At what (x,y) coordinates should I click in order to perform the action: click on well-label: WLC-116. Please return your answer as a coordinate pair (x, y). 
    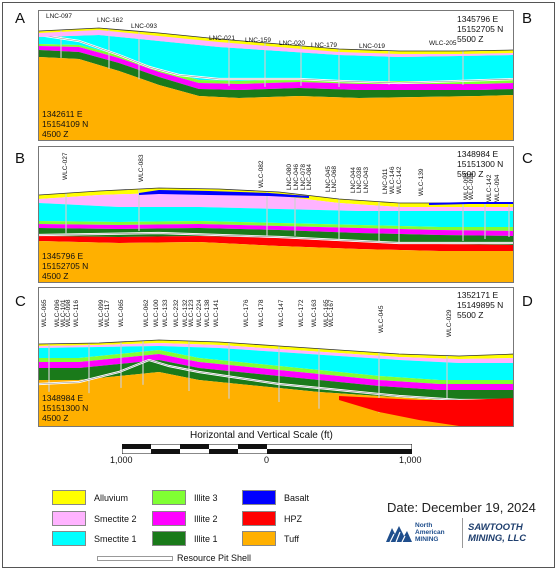
    Looking at the image, I should click on (76, 313).